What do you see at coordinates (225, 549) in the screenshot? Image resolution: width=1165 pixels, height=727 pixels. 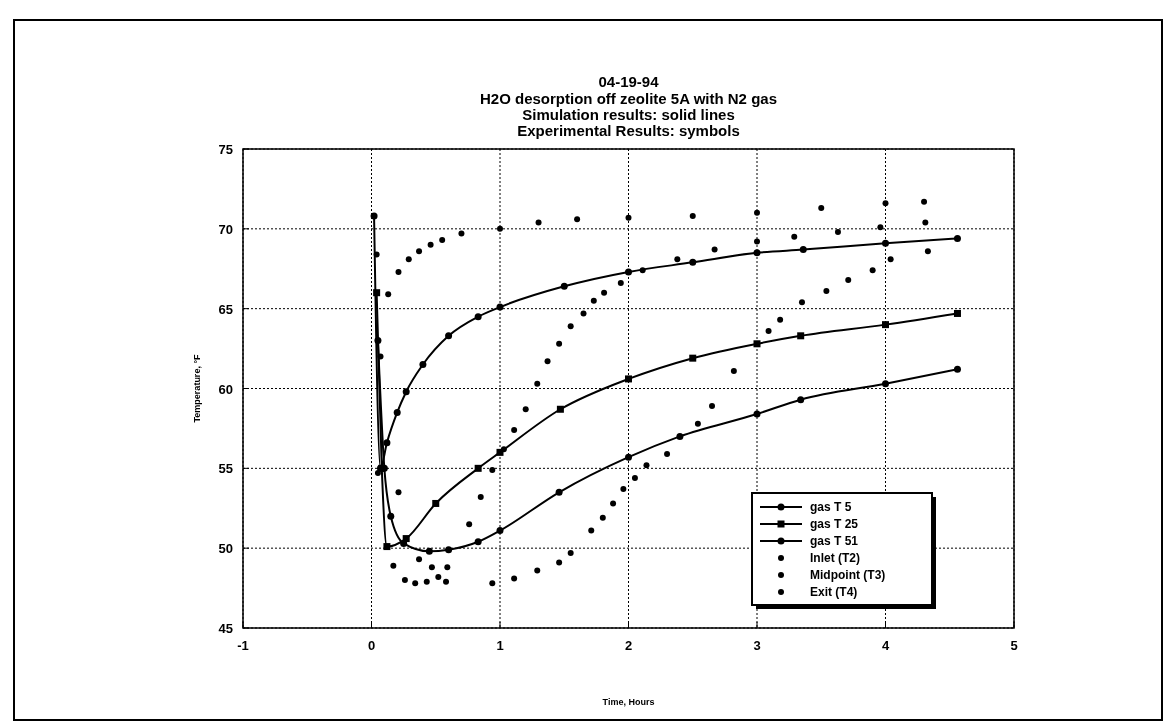 I see `y-tick-label: 50` at bounding box center [225, 549].